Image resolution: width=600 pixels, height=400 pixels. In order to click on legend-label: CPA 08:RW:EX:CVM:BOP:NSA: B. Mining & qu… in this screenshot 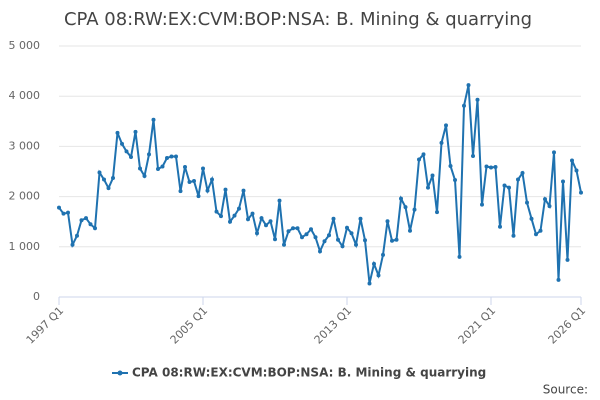, I will do `click(309, 373)`.